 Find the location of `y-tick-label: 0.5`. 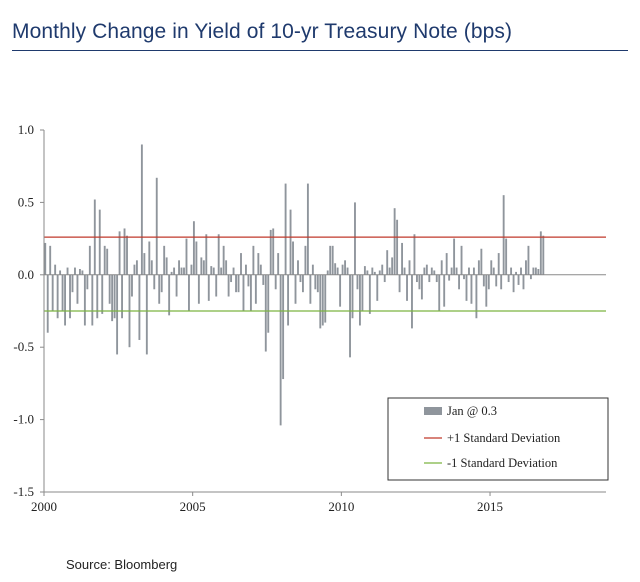

y-tick-label: 0.5 is located at coordinates (26, 201).